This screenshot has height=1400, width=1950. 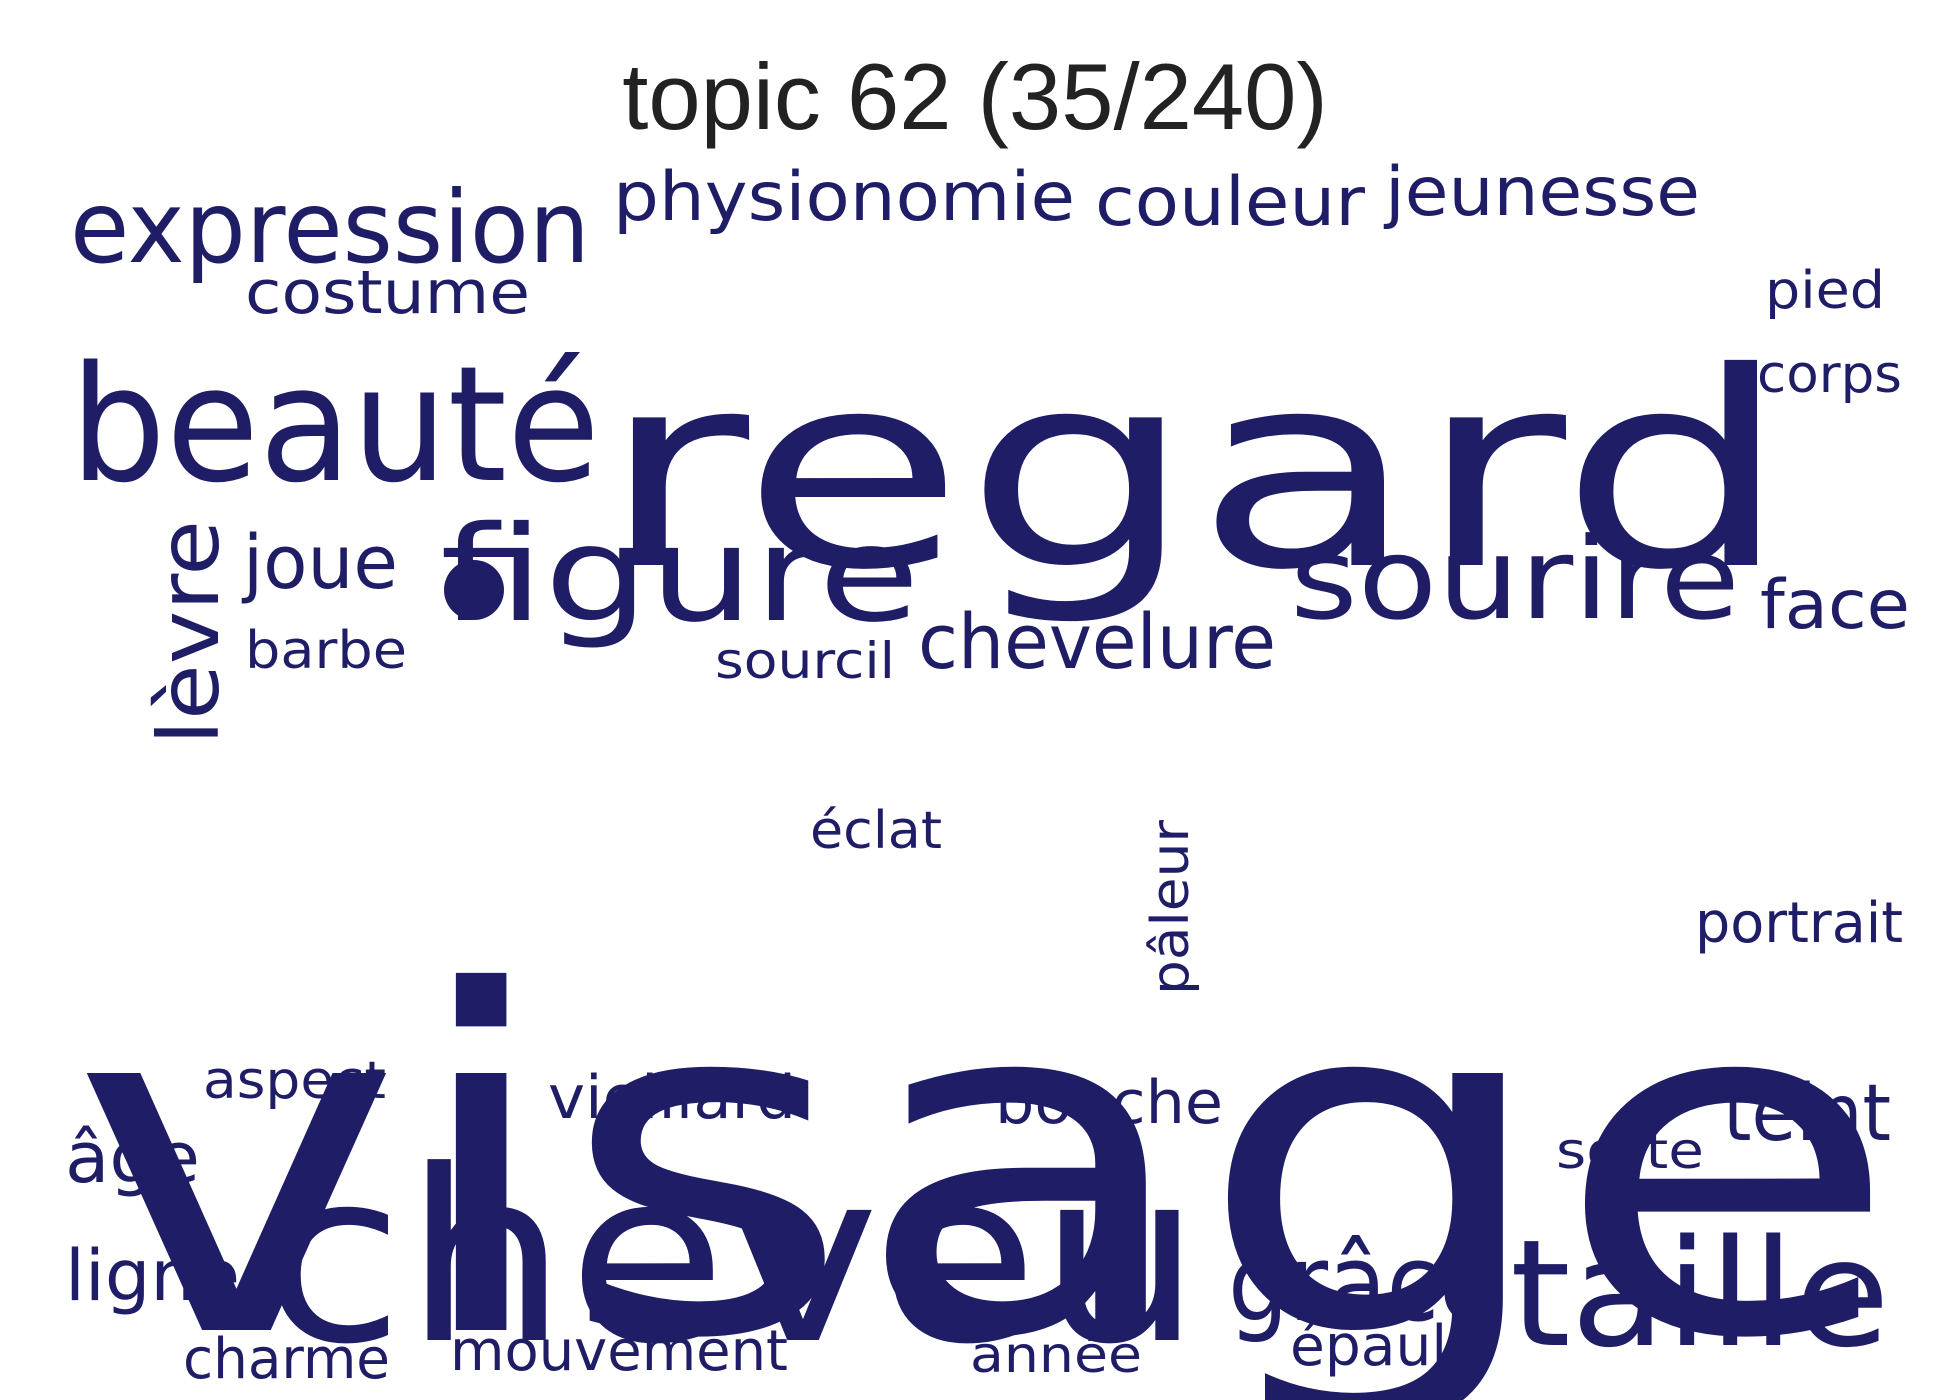 I want to click on word-32: éclat, so click(x=876, y=831).